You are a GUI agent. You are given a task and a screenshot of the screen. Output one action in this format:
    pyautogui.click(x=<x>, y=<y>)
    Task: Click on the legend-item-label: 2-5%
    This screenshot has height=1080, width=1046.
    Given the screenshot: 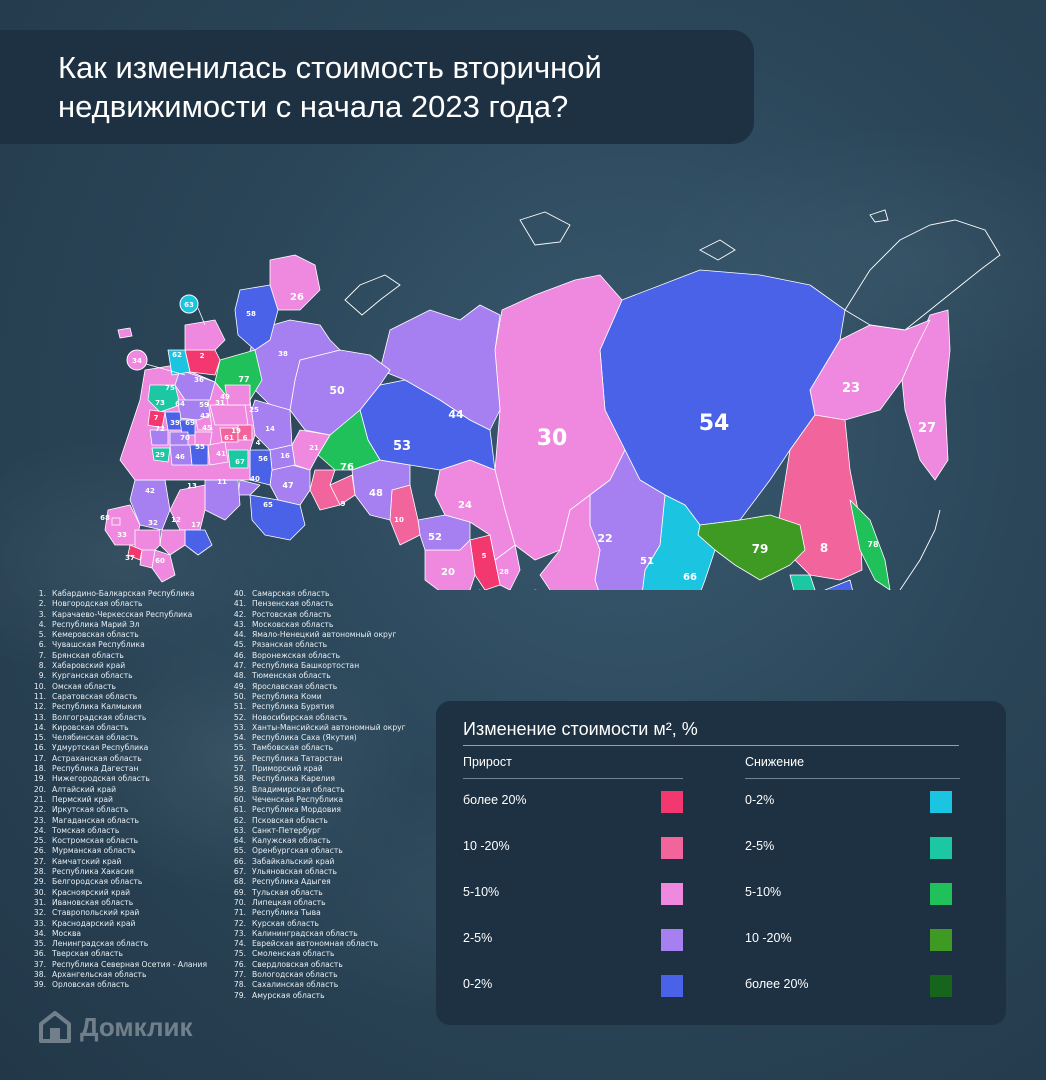 What is the action you would take?
    pyautogui.click(x=478, y=938)
    